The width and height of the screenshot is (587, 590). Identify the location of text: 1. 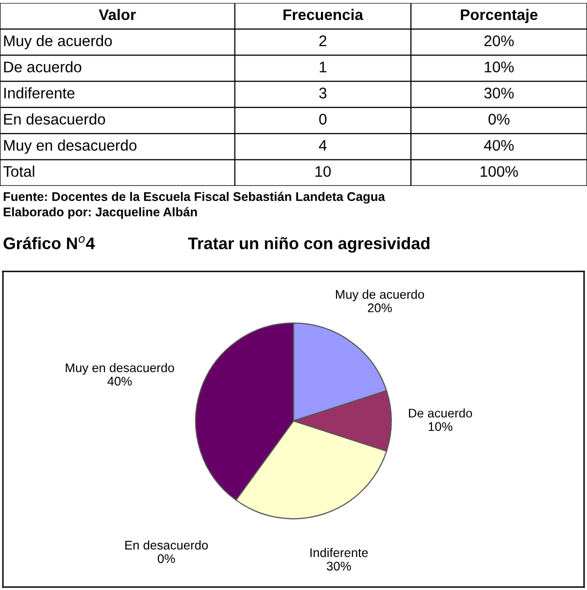
(323, 67).